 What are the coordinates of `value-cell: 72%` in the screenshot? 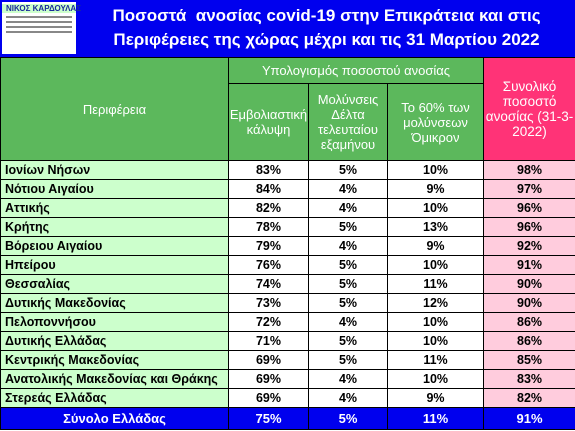 It's located at (268, 322).